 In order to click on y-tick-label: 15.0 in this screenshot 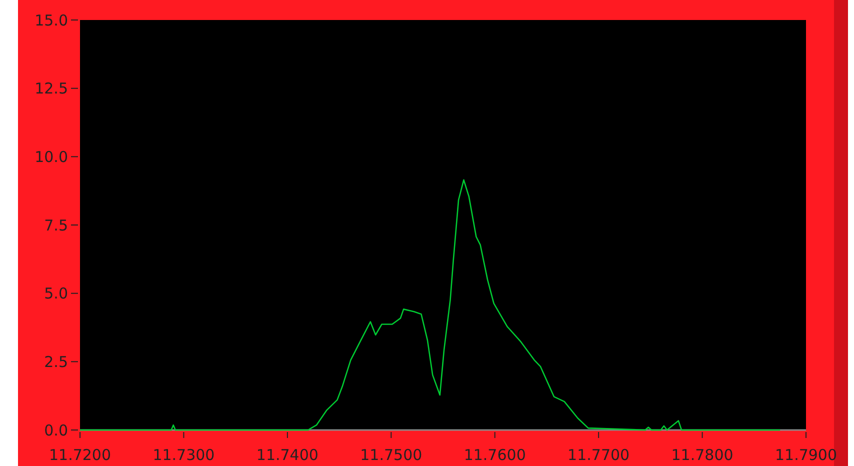, I will do `click(51, 20)`.